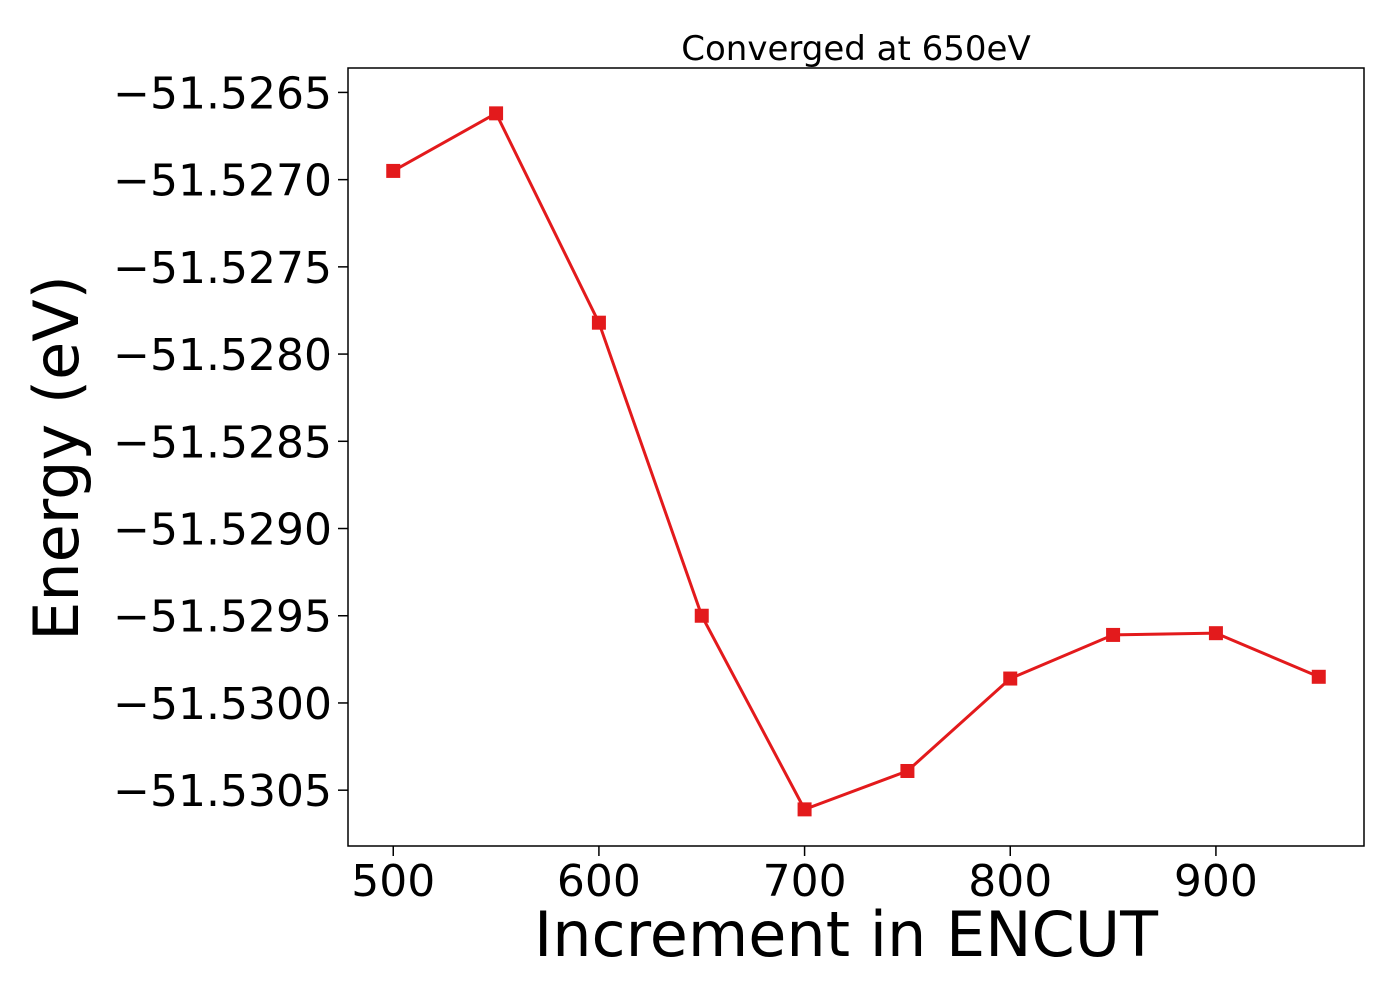 This screenshot has height=1004, width=1400. Describe the element at coordinates (1010, 881) in the screenshot. I see `x-tick-label: 800` at that location.